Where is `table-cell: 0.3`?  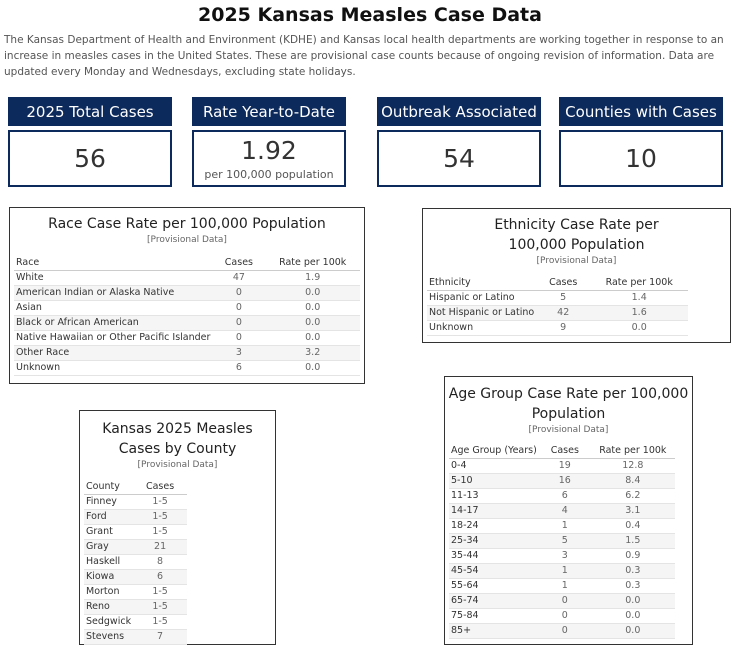
table-cell: 0.3 is located at coordinates (632, 571).